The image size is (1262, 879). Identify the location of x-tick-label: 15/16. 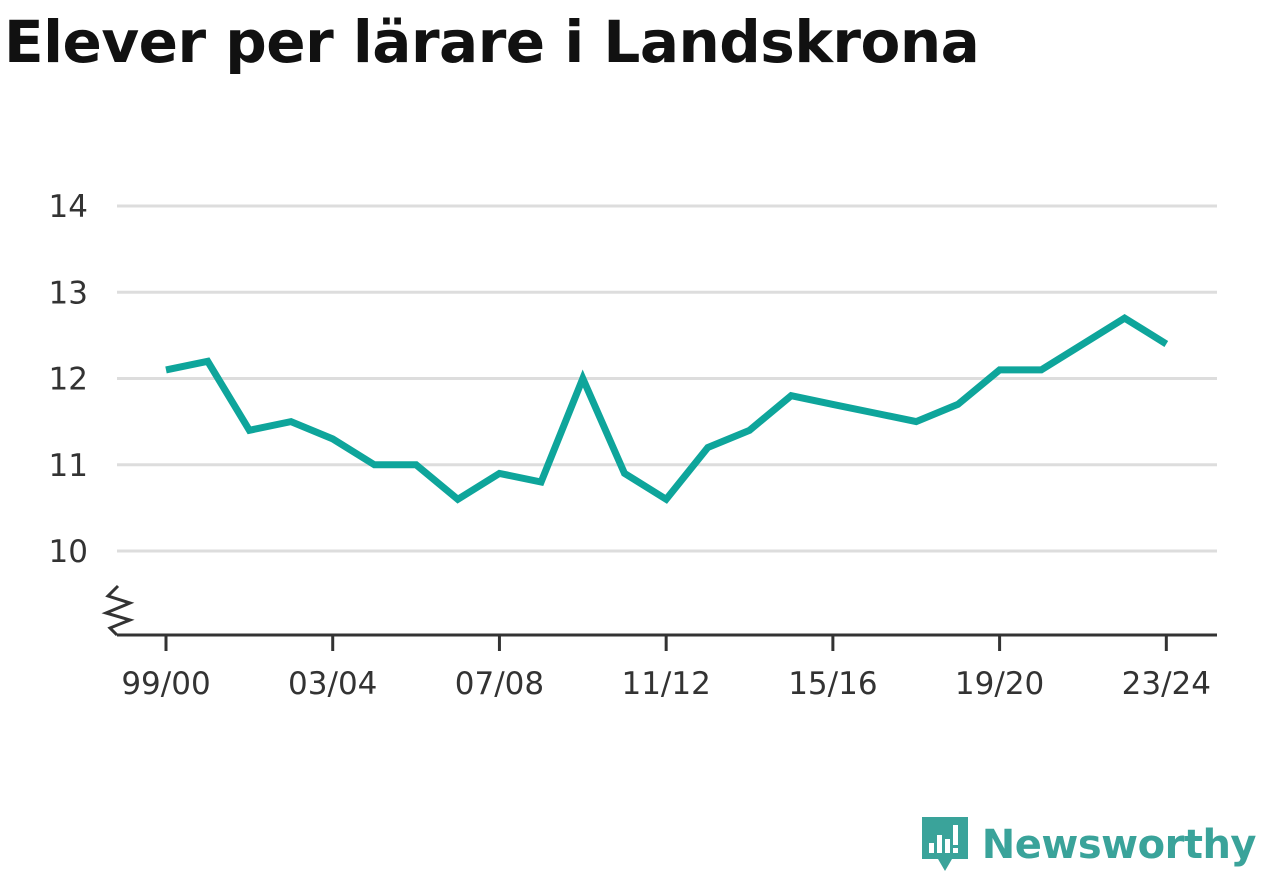
(832, 684).